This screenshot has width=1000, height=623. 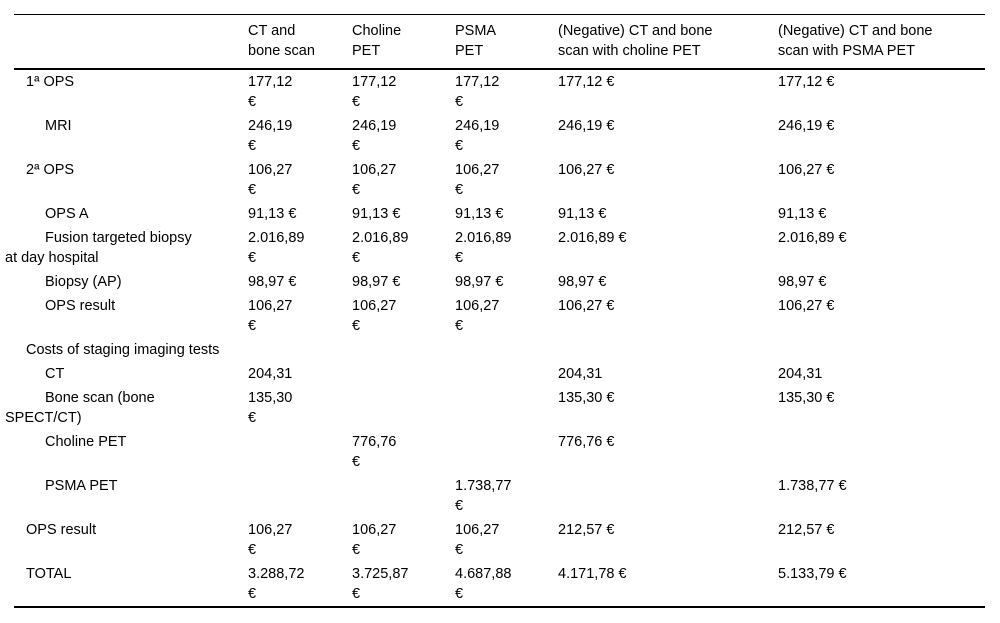 What do you see at coordinates (50, 82) in the screenshot?
I see `row-label: 1ª OPS` at bounding box center [50, 82].